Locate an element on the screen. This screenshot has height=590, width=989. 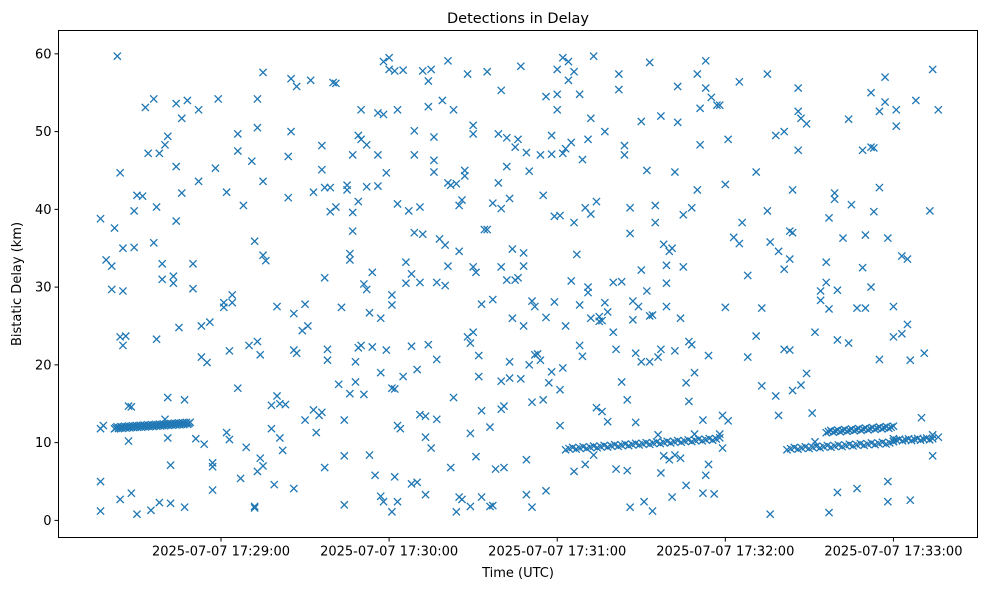
y-axis-ticks: 0 10 20 30 40 50 60 is located at coordinates (47, 288).